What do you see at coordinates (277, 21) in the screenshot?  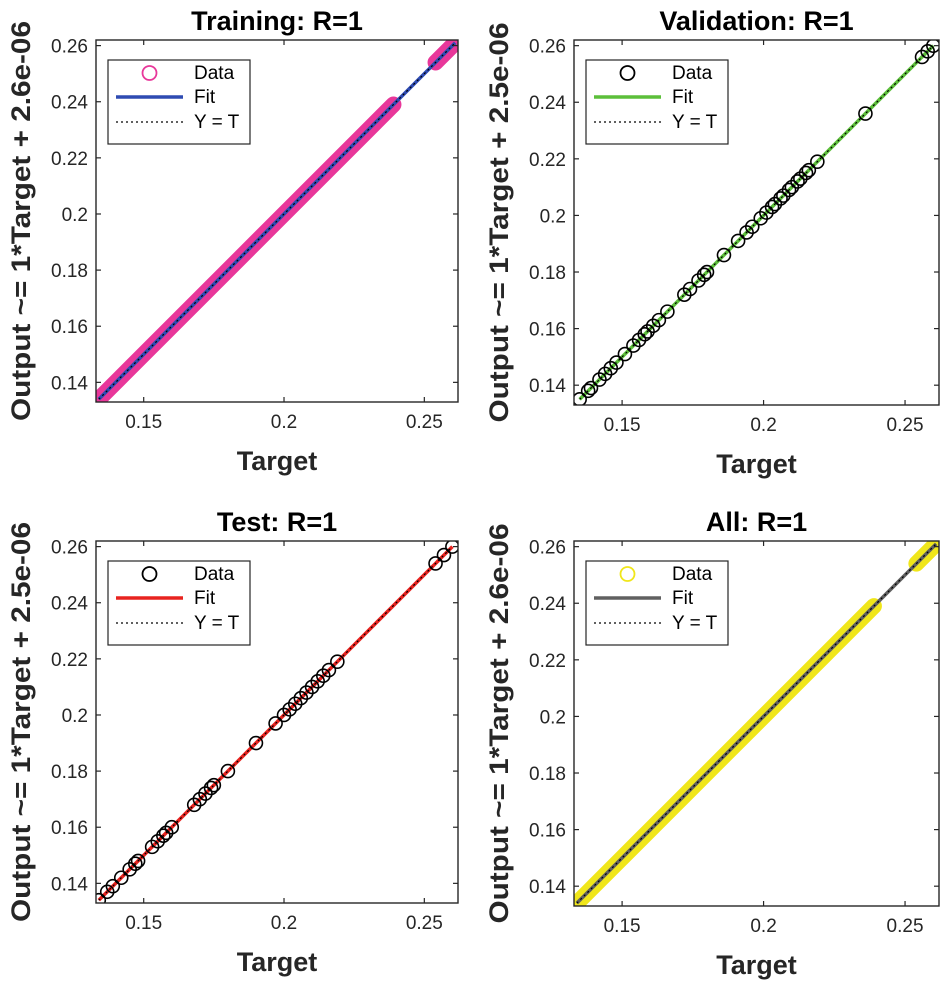 I see `chart-title: Training: R=1` at bounding box center [277, 21].